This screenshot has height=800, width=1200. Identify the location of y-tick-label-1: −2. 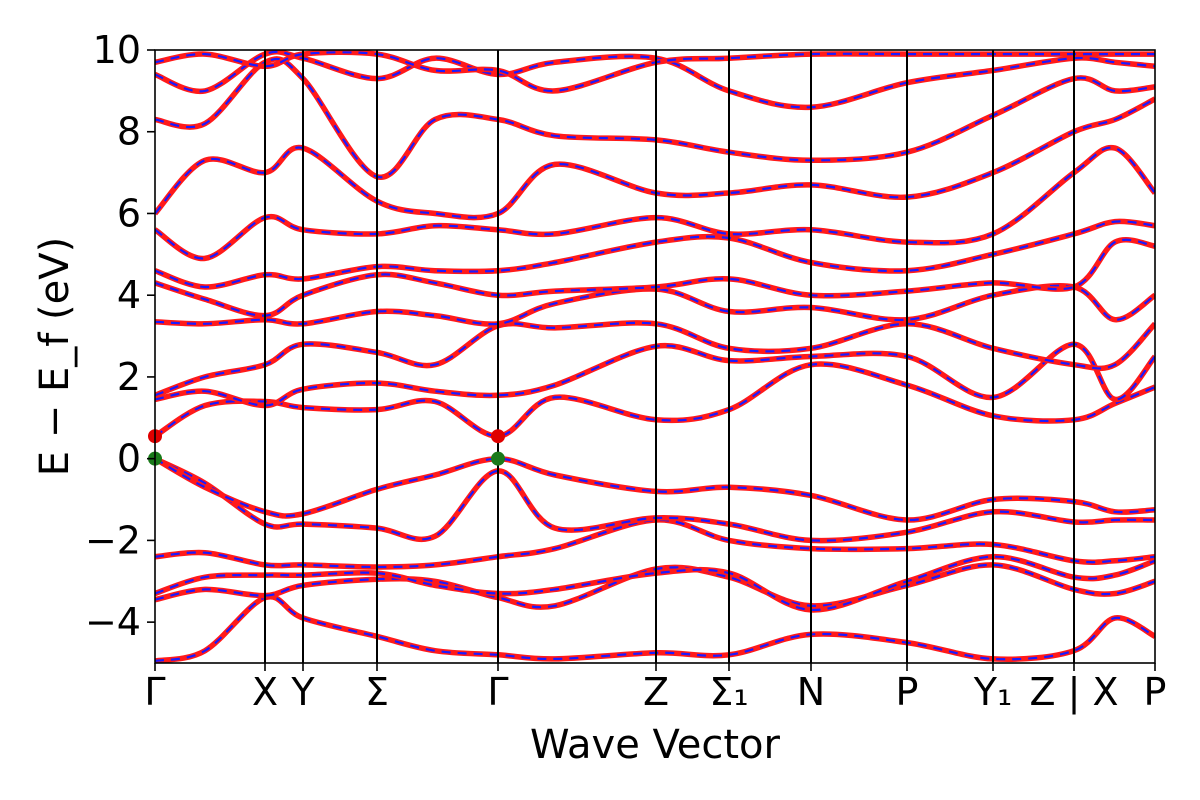
(113, 540).